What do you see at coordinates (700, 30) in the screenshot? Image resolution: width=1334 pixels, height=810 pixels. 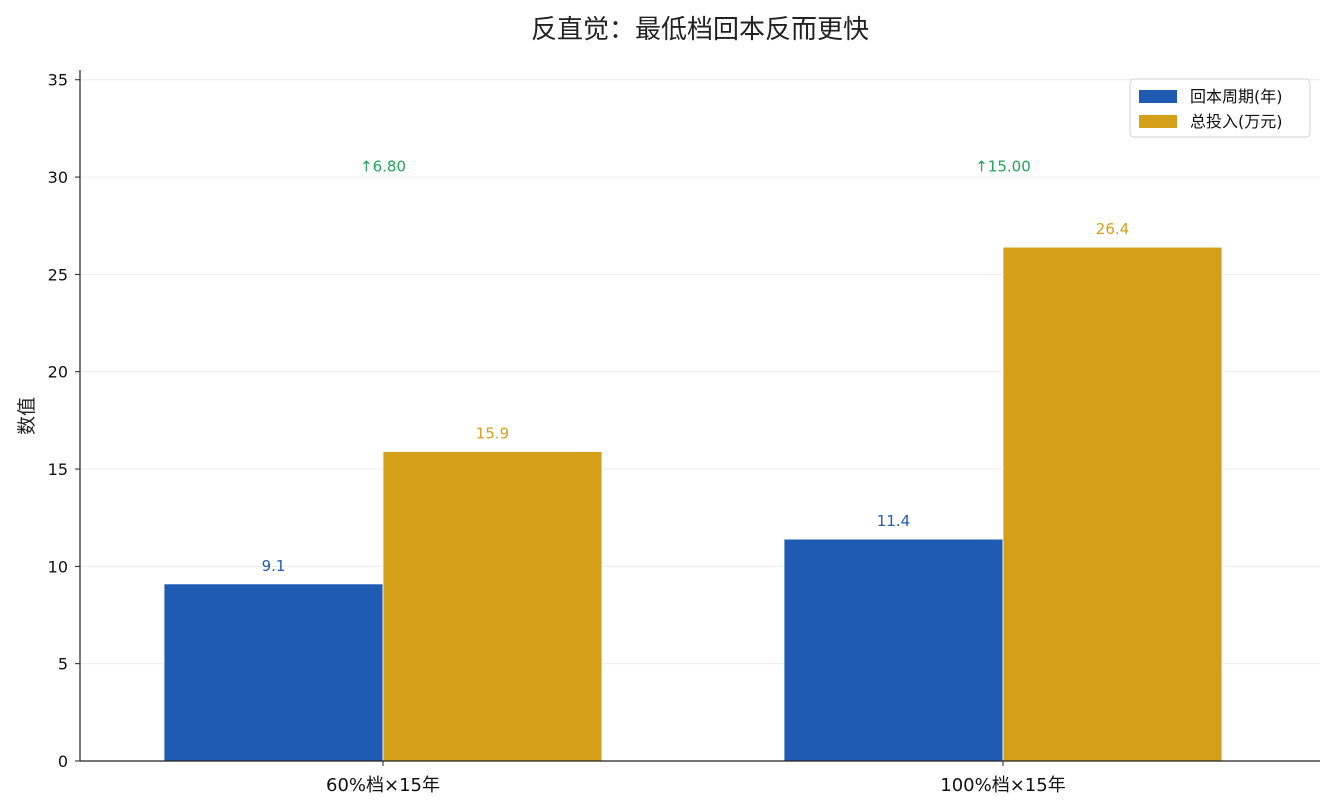 I see `chart-title: 反直觉：最低档回本反而更快` at bounding box center [700, 30].